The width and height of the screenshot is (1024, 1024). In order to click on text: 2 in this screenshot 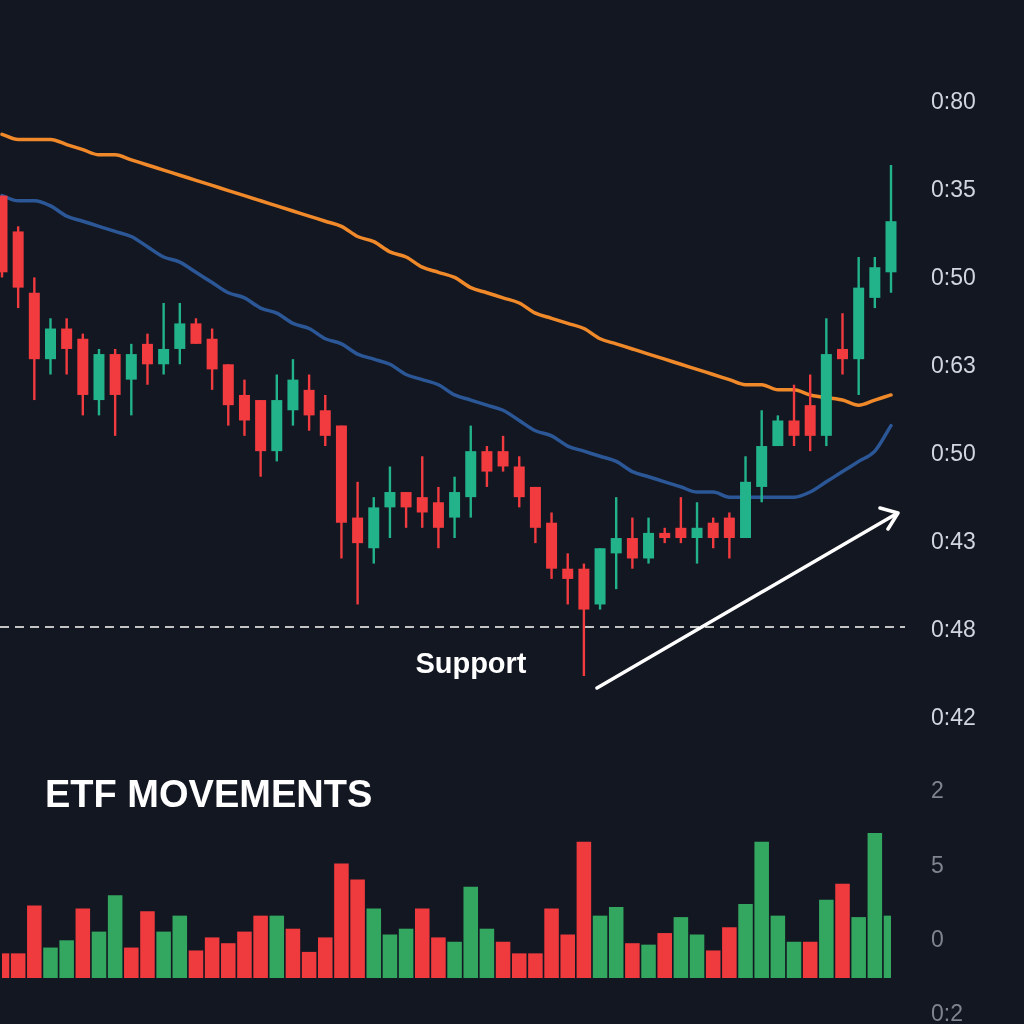, I will do `click(937, 790)`.